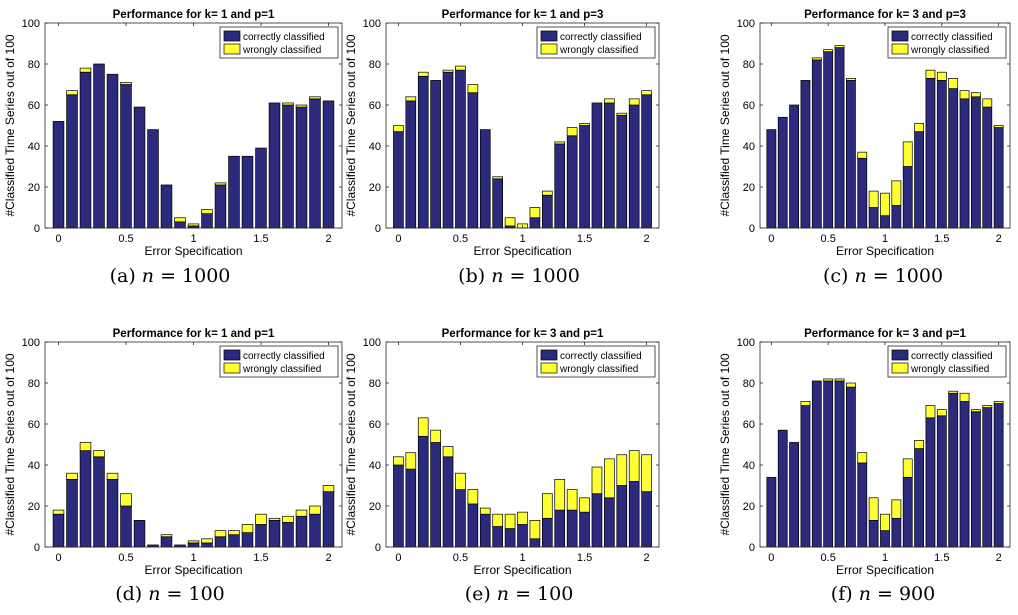 Image resolution: width=1018 pixels, height=615 pixels. Describe the element at coordinates (885, 570) in the screenshot. I see `x-axis-label: Error Specification` at that location.